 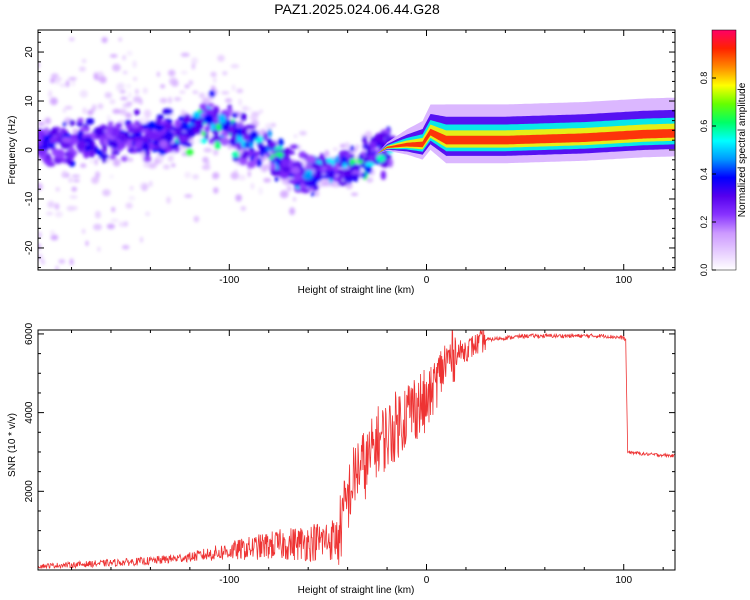 What do you see at coordinates (742, 149) in the screenshot?
I see `colorbar-label: Normalized spectral amplitude` at bounding box center [742, 149].